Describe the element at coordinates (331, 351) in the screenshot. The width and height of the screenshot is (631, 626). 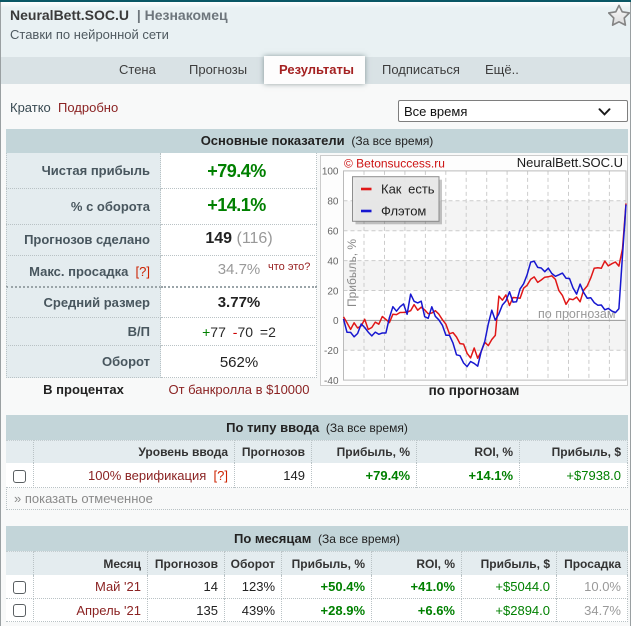
I see `svg-text: -20` at that location.